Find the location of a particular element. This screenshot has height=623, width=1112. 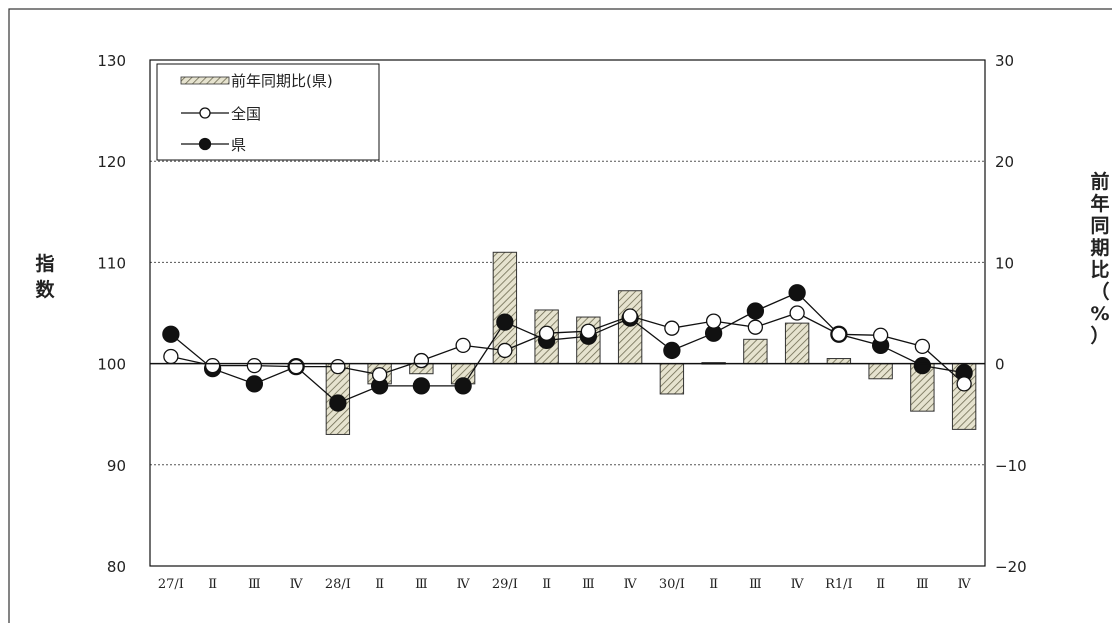

right-tick-label: 20 is located at coordinates (1004, 162).